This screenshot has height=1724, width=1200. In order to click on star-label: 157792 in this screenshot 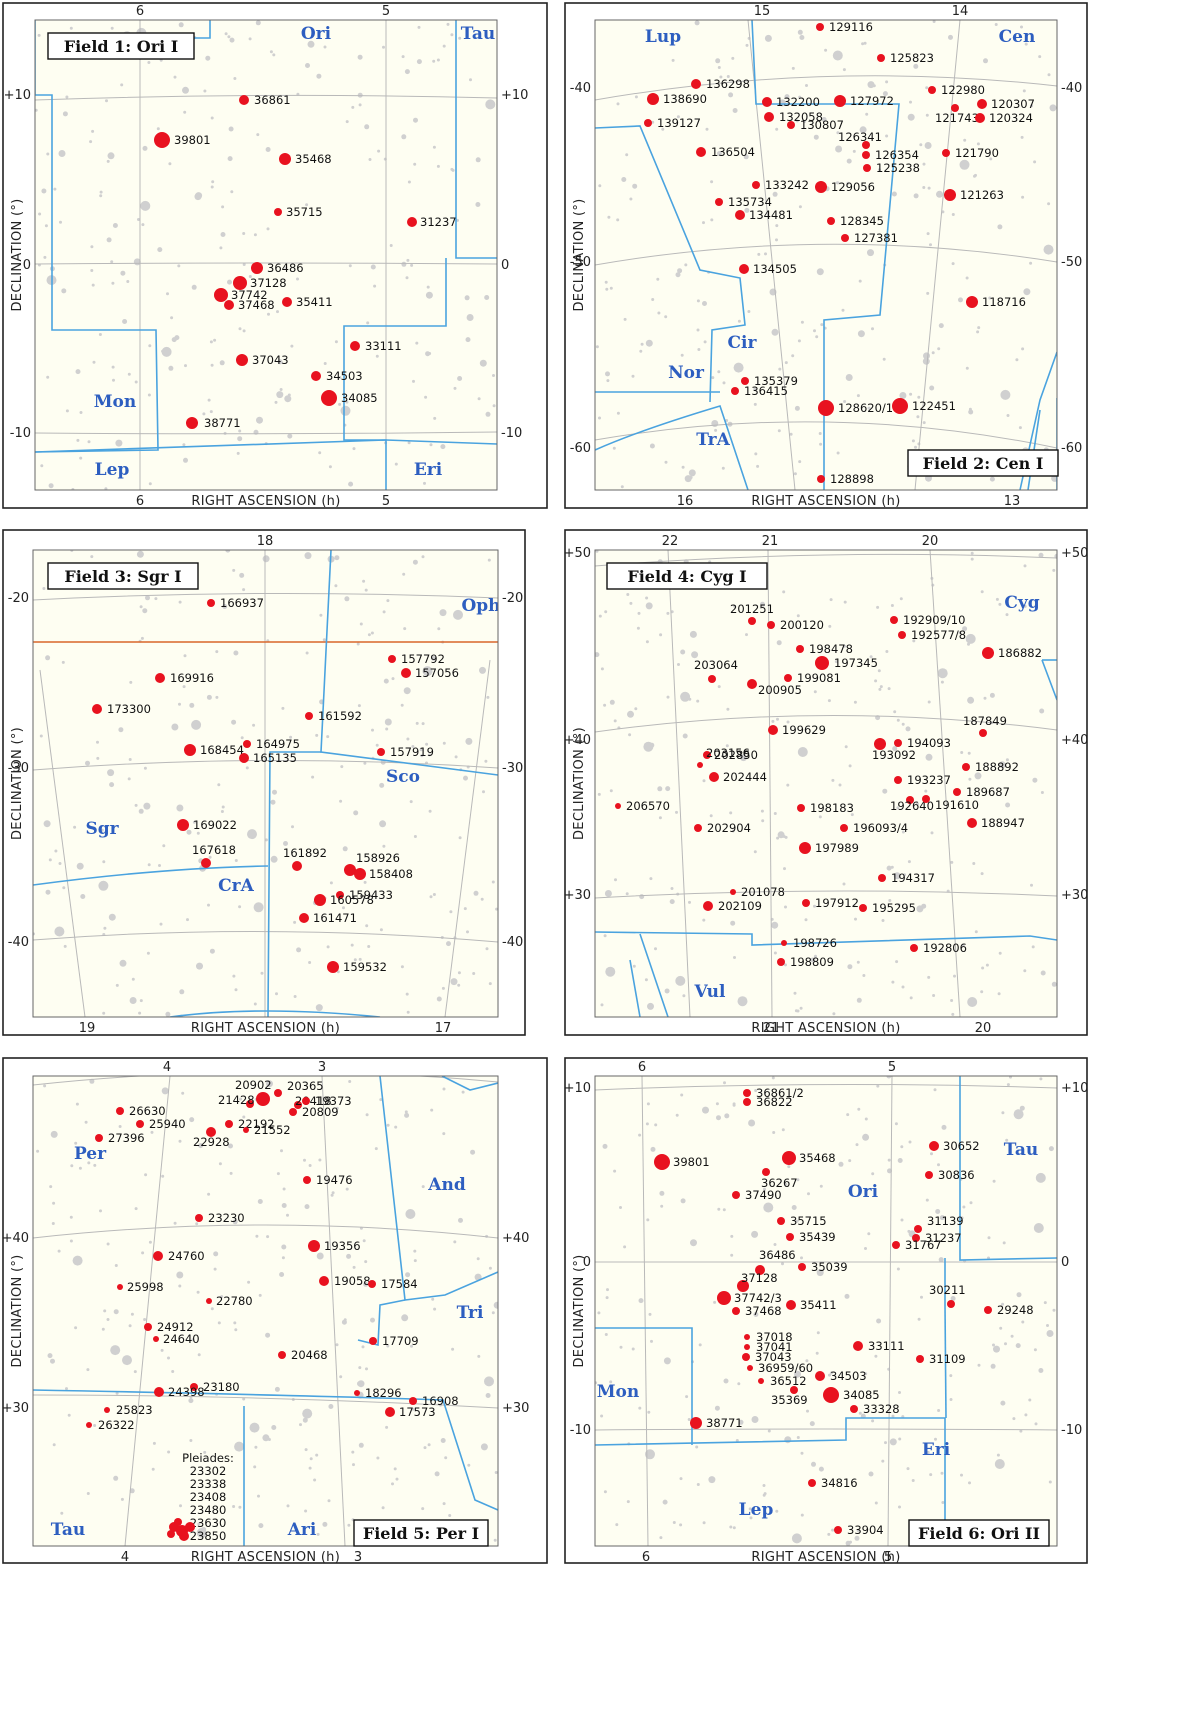, I will do `click(423, 659)`.